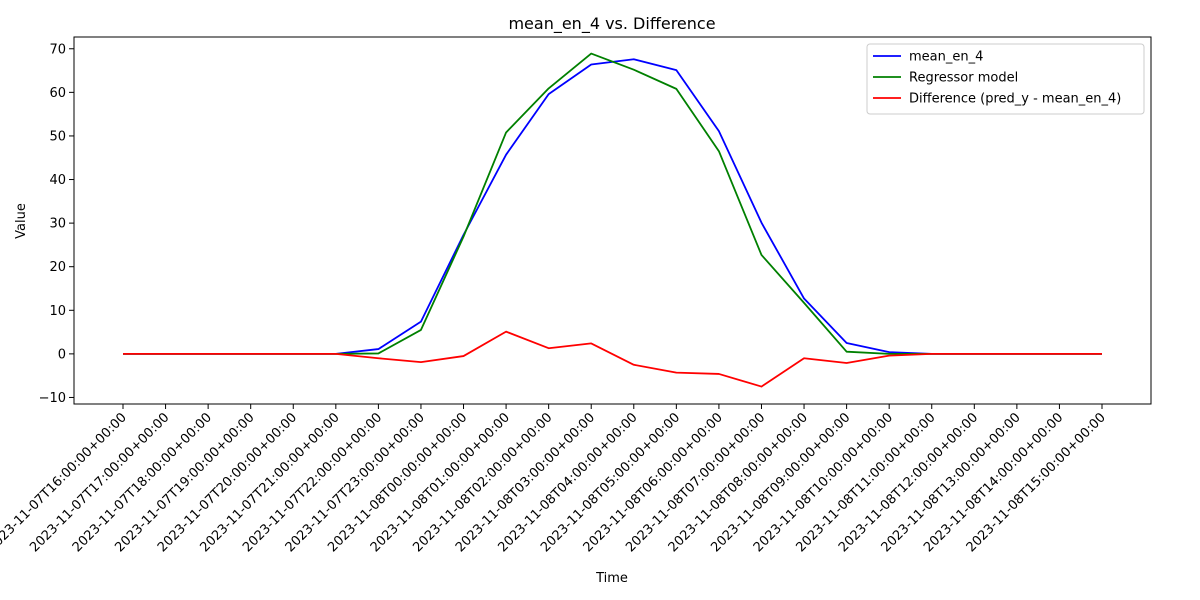  Describe the element at coordinates (57, 180) in the screenshot. I see `y-tick-label: 40` at that location.